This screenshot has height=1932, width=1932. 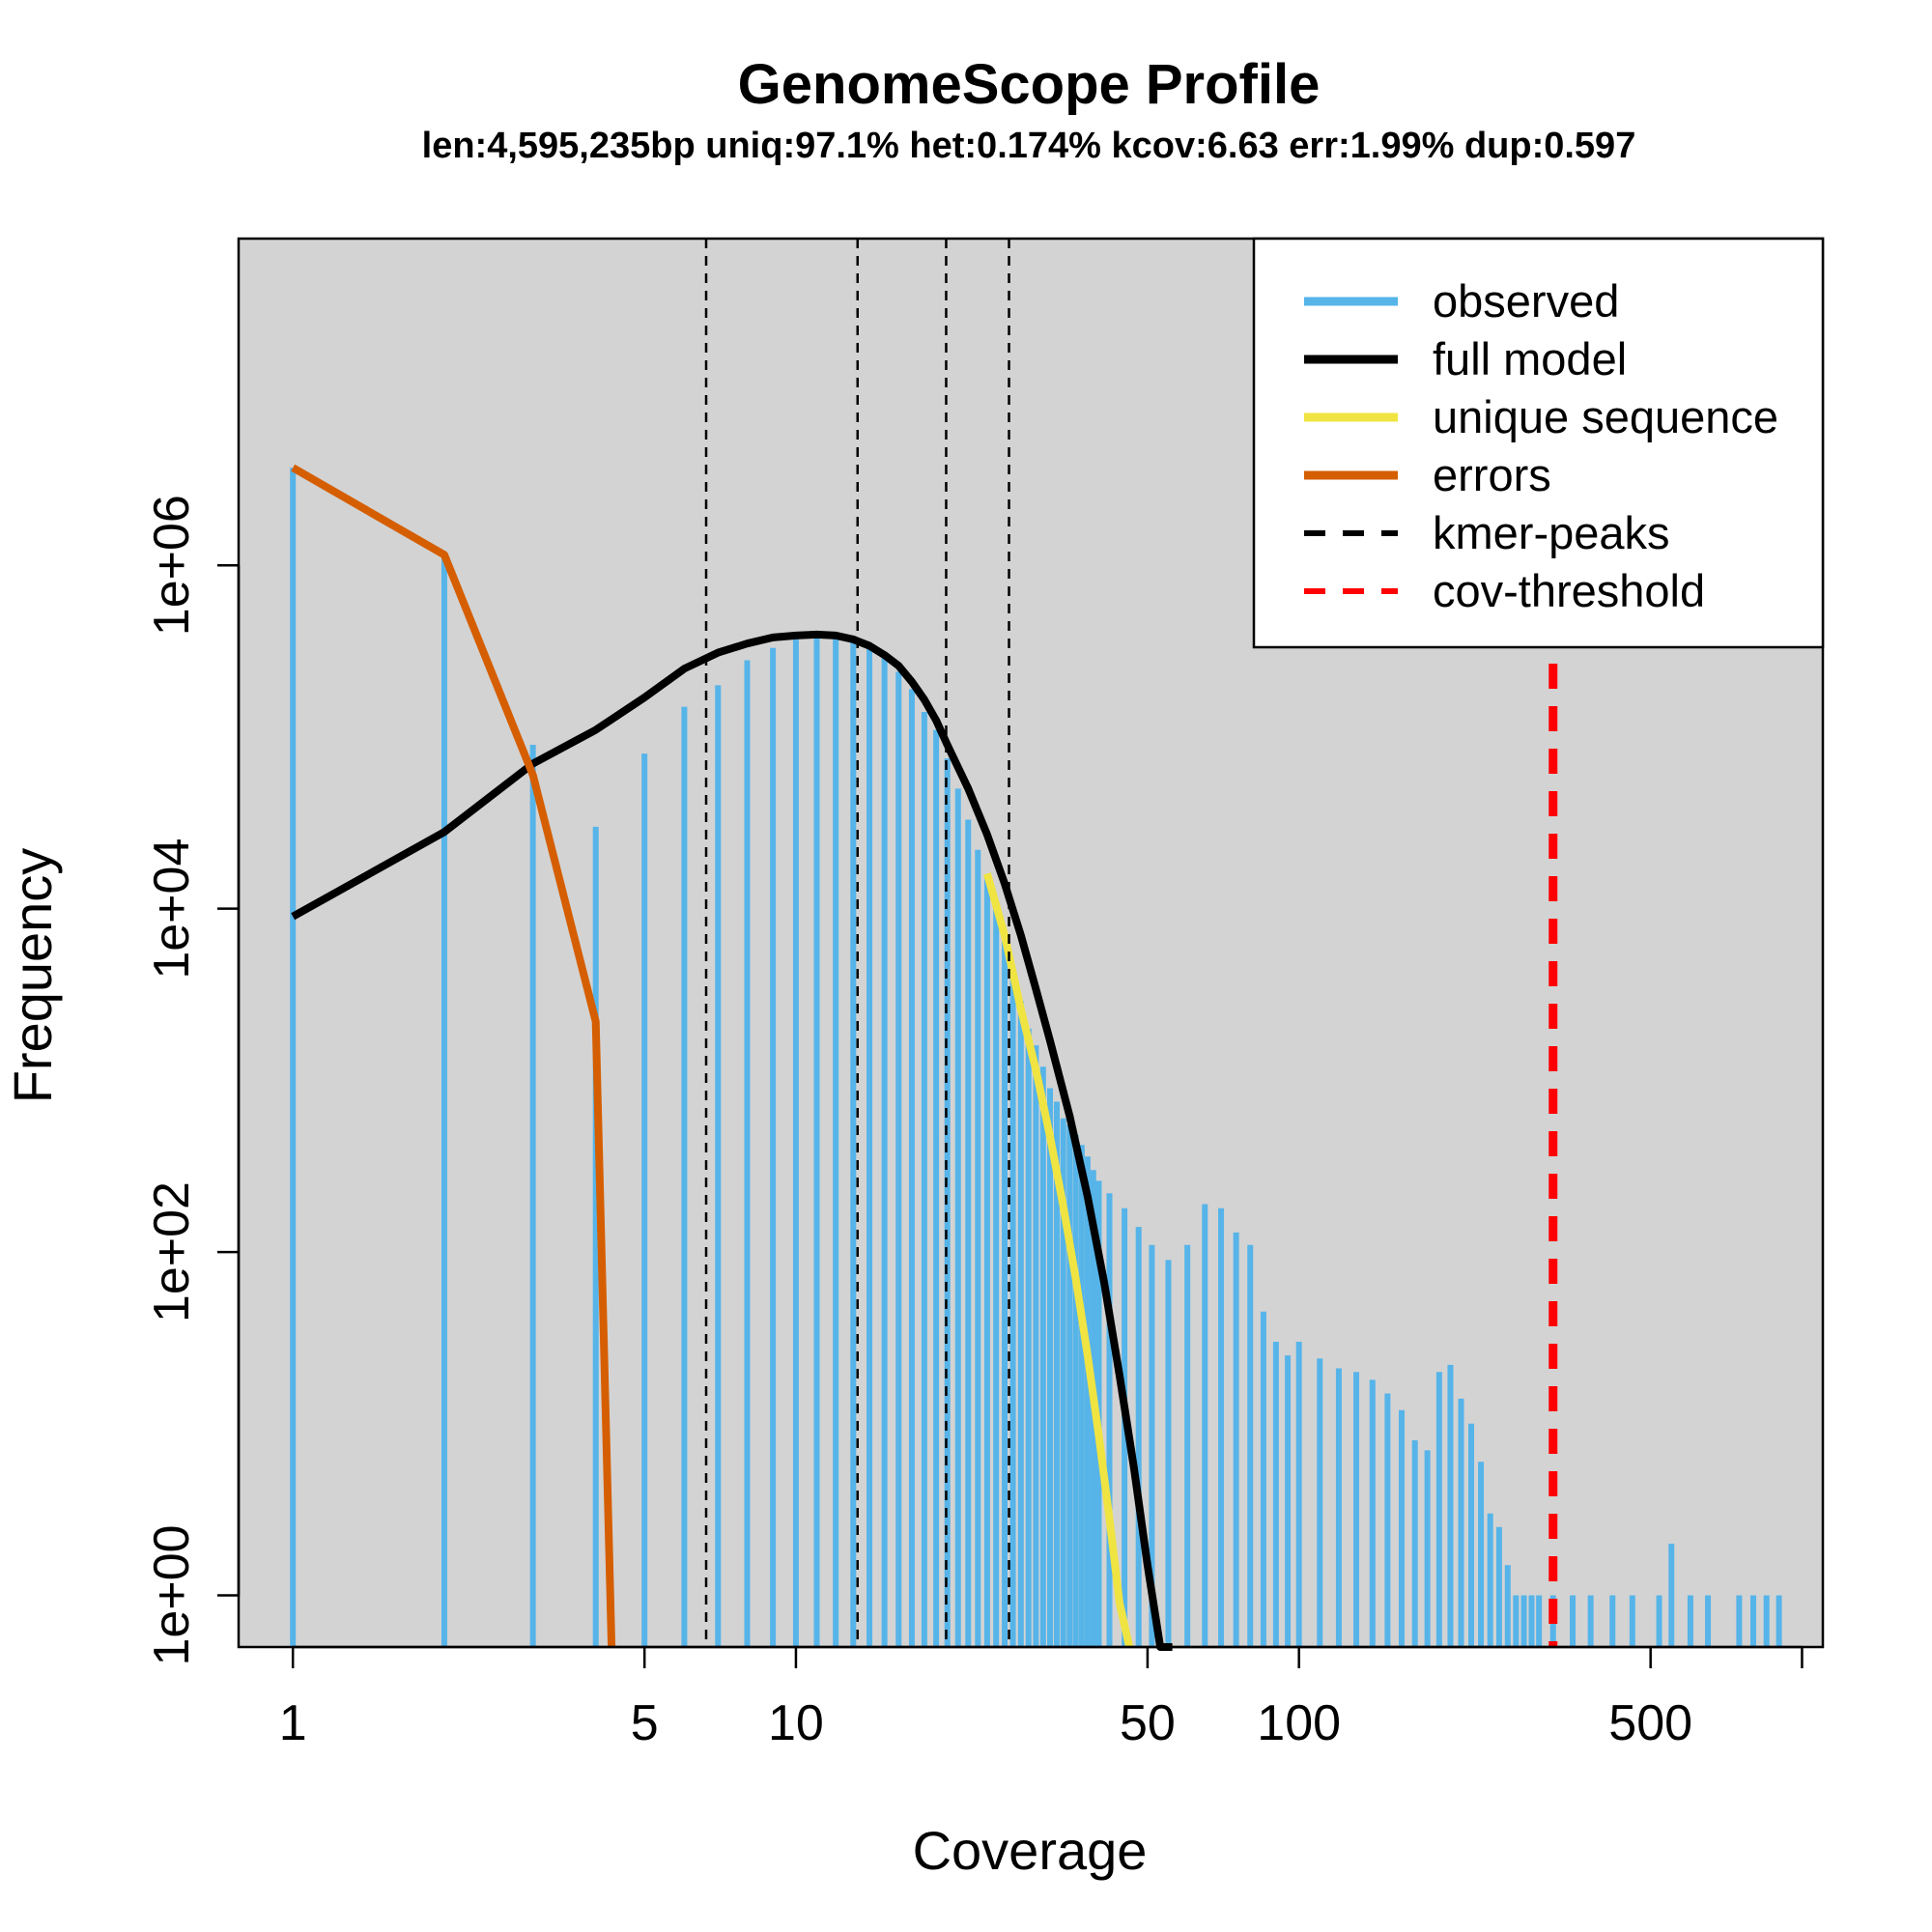 What do you see at coordinates (192, 1080) in the screenshot?
I see `y-axis: 1e+00 1e+02 1e+04 1e+06` at bounding box center [192, 1080].